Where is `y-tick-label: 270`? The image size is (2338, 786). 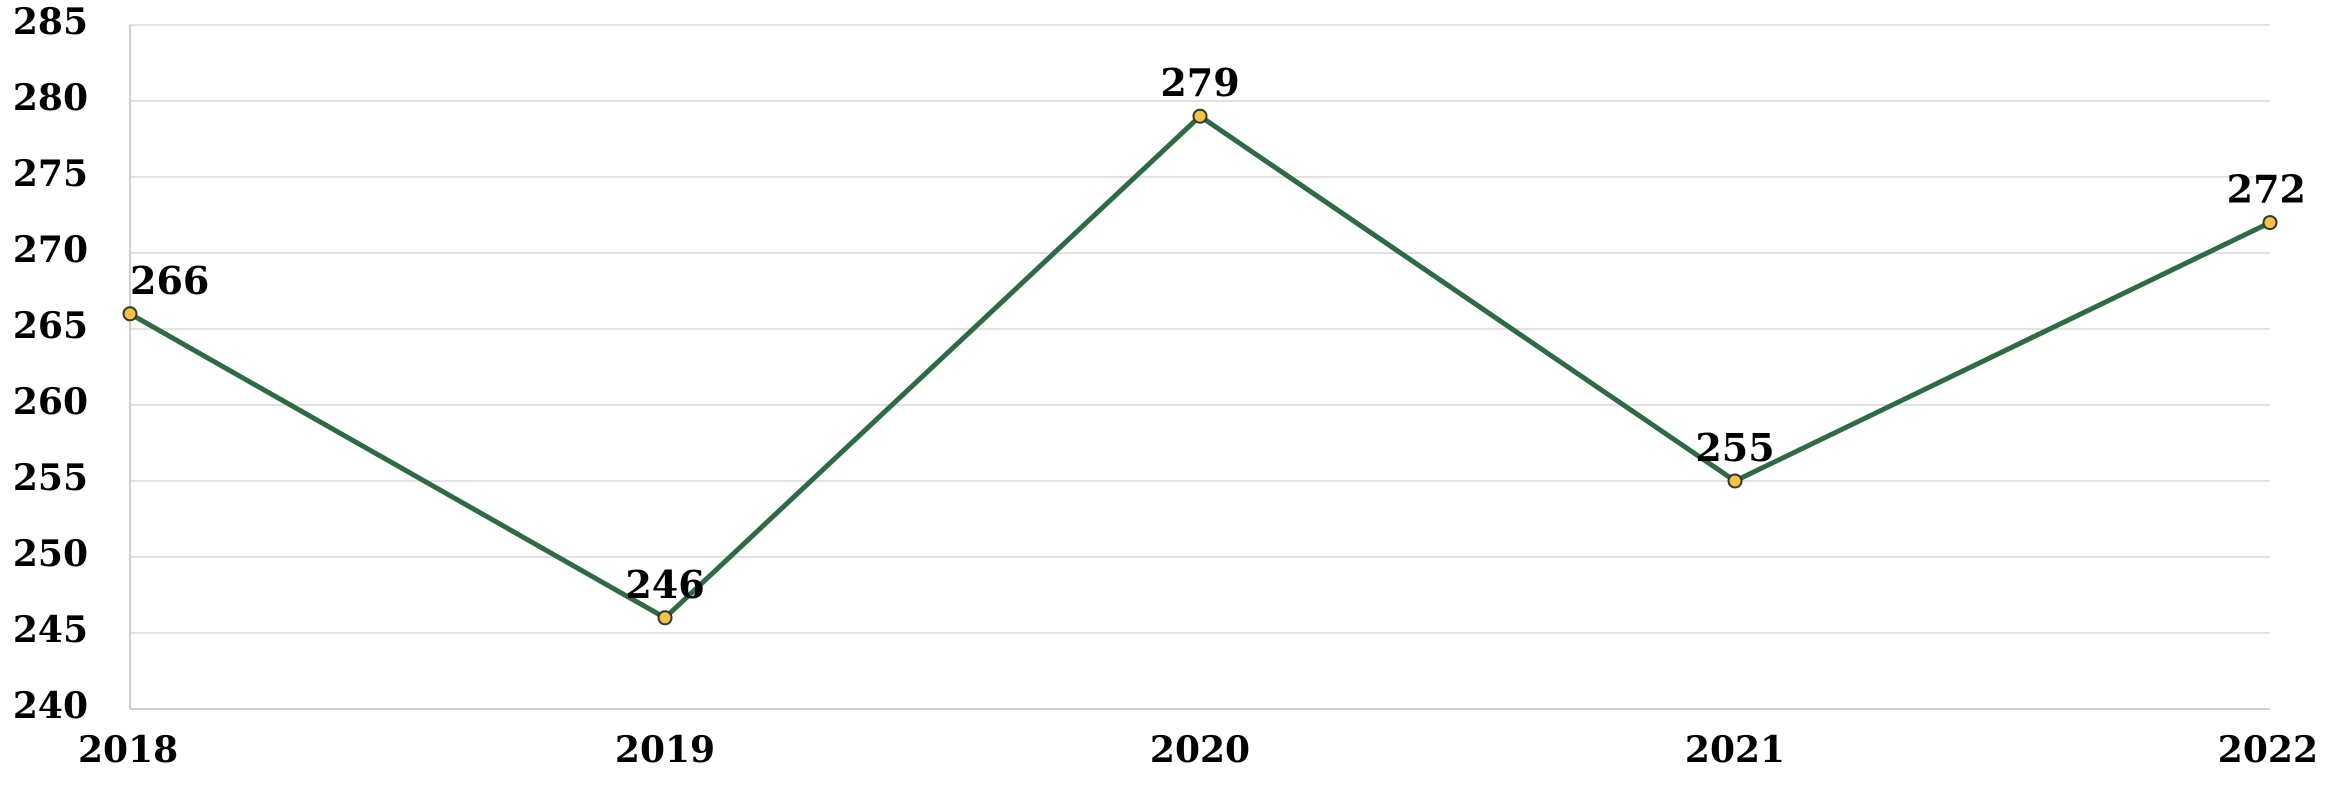 y-tick-label: 270 is located at coordinates (50, 250).